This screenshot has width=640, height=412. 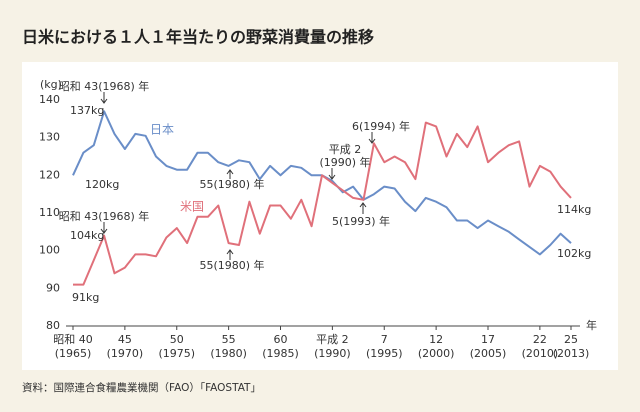 What do you see at coordinates (488, 339) in the screenshot?
I see `x-tick-label: 17` at bounding box center [488, 339].